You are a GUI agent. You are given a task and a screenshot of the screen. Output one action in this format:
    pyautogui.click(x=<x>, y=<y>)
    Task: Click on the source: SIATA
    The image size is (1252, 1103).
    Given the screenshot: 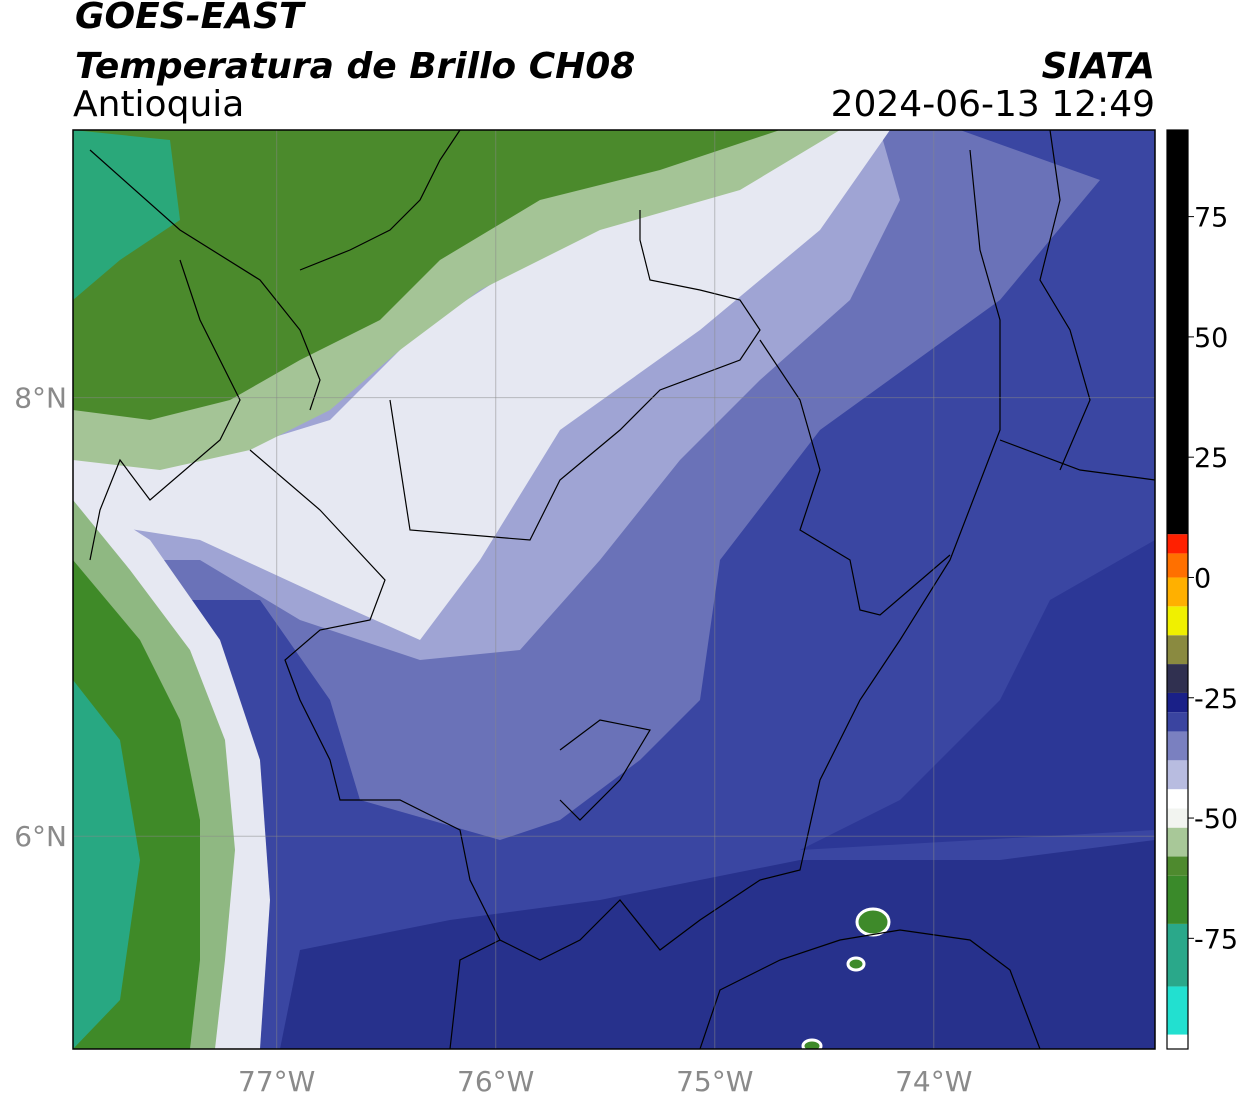 What is the action you would take?
    pyautogui.click(x=1098, y=66)
    